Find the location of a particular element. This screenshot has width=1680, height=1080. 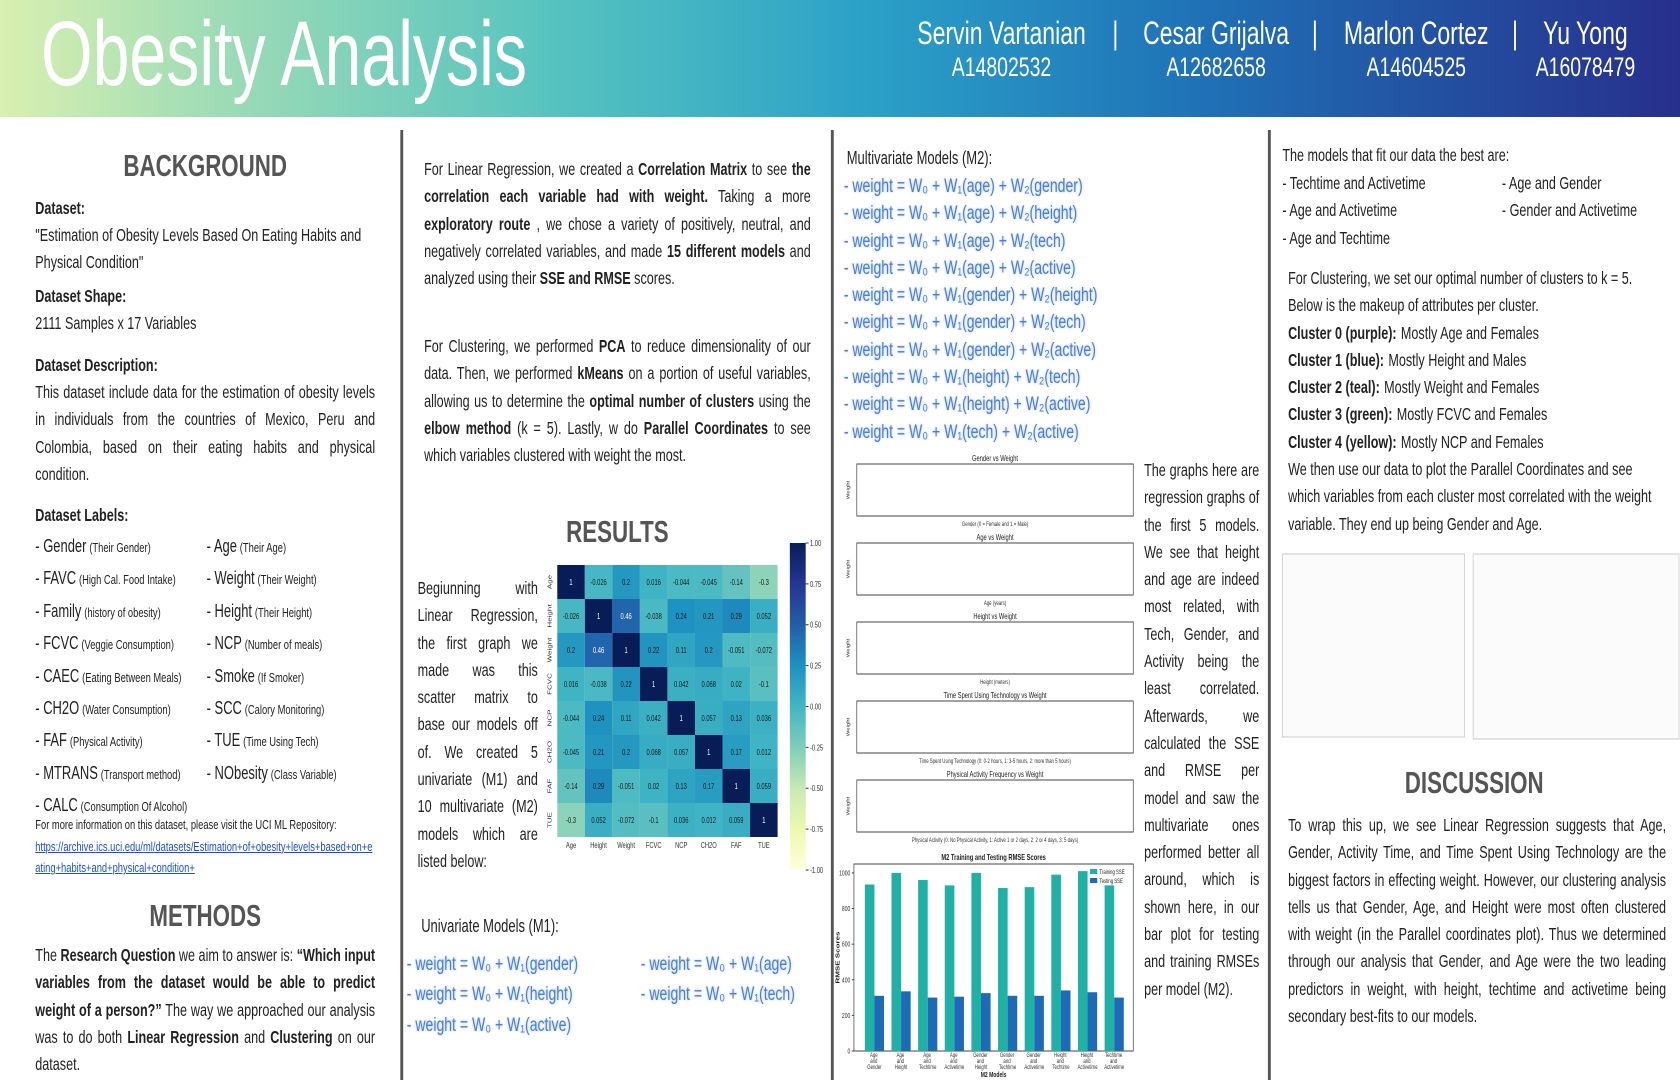

text-segment: Clustering is located at coordinates (301, 1036).